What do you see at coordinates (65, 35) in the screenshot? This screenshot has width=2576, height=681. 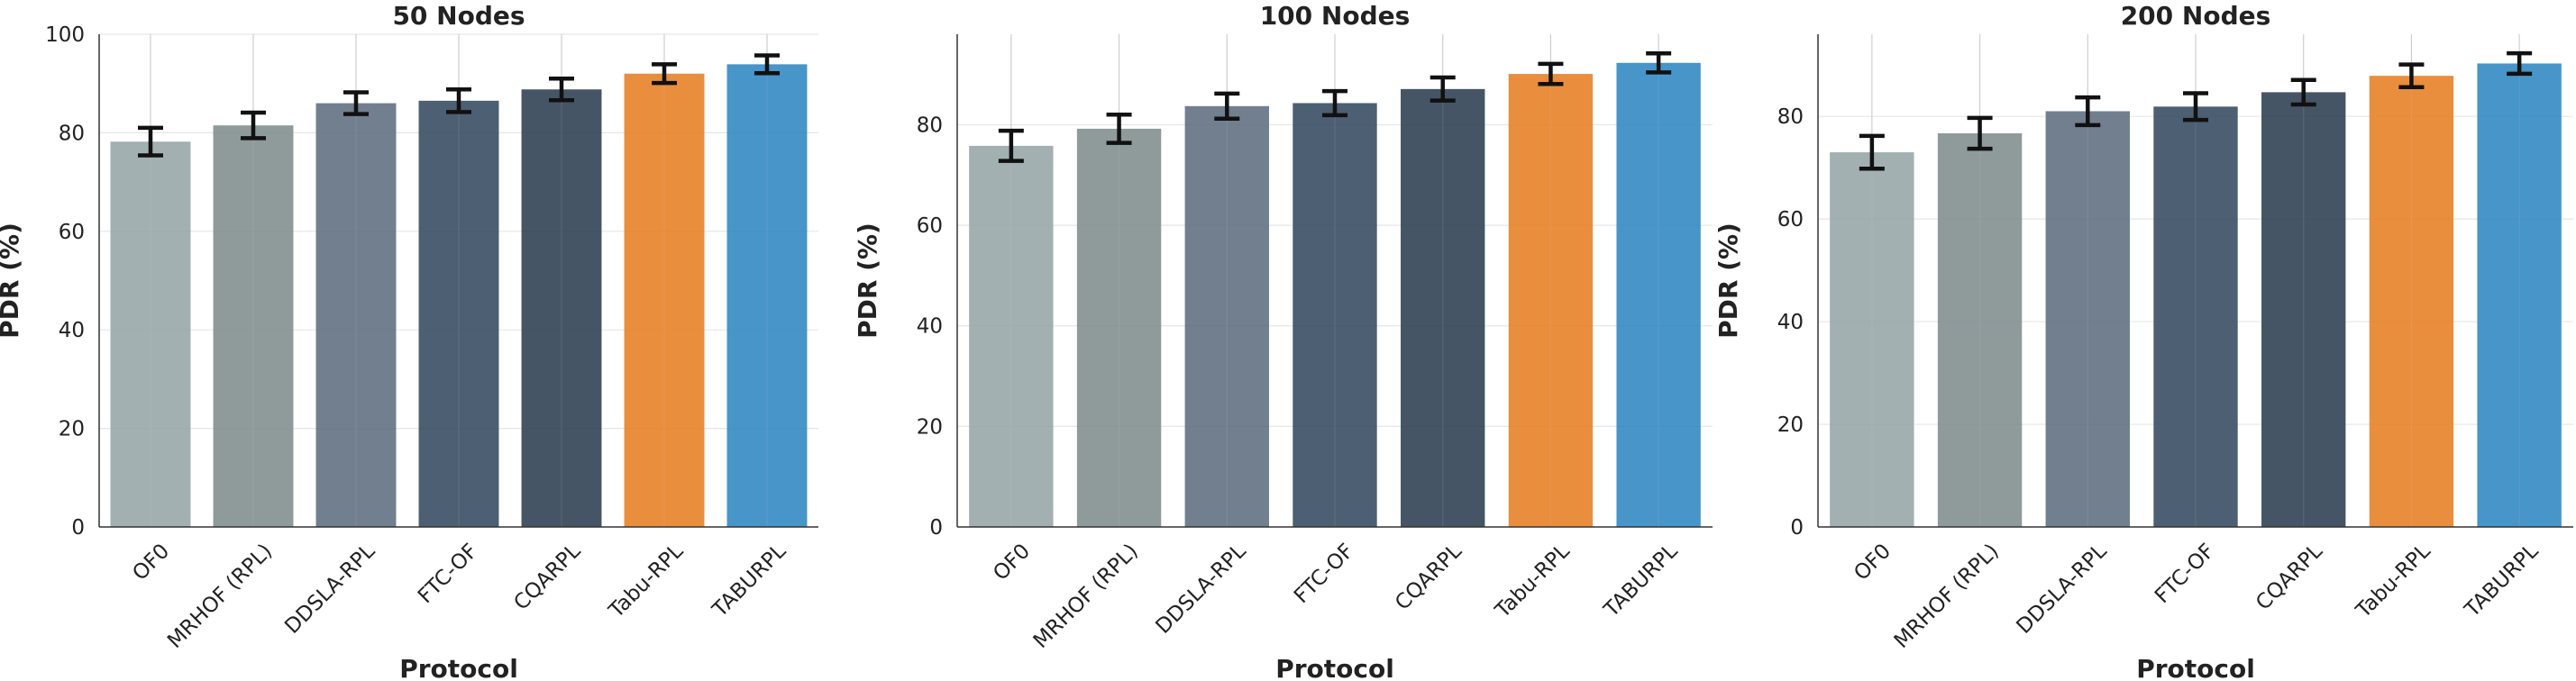 I see `y-tick-label: 100` at bounding box center [65, 35].